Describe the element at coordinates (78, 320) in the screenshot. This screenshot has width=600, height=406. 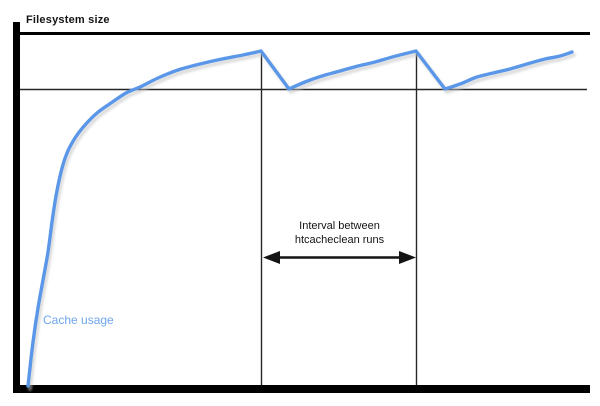
I see `cache-usage-label: Cache usage` at that location.